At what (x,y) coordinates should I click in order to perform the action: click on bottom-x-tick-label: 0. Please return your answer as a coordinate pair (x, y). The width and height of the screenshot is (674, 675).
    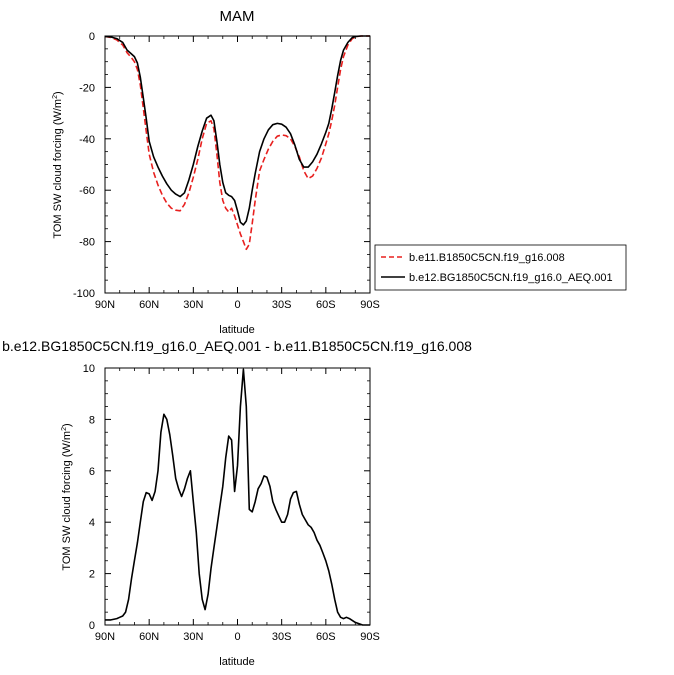
    Looking at the image, I should click on (237, 637).